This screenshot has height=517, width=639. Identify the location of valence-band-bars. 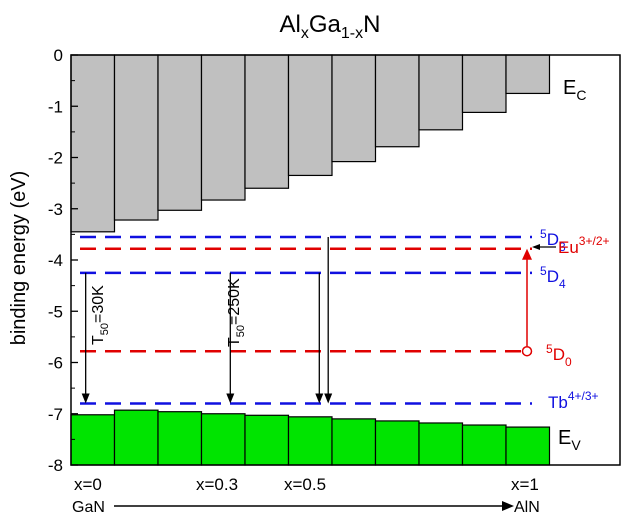
(310, 437).